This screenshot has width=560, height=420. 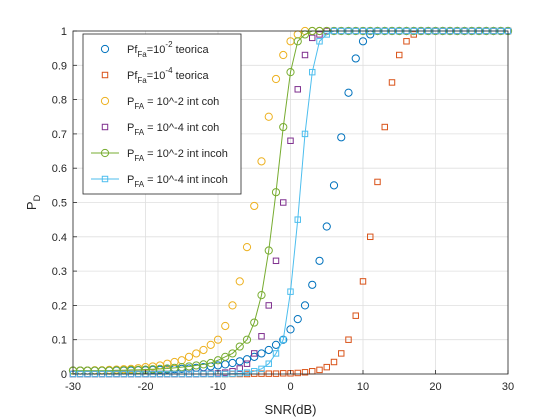 What do you see at coordinates (169, 44) in the screenshot?
I see `legend-label-part: -2` at bounding box center [169, 44].